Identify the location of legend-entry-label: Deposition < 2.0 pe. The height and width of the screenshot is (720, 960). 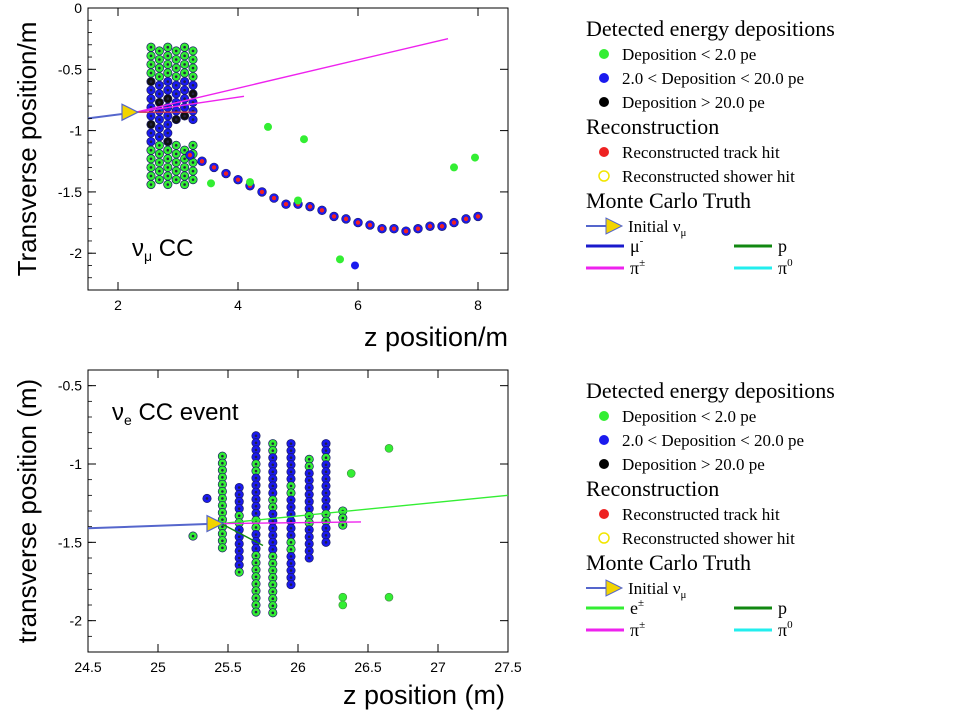
(689, 54).